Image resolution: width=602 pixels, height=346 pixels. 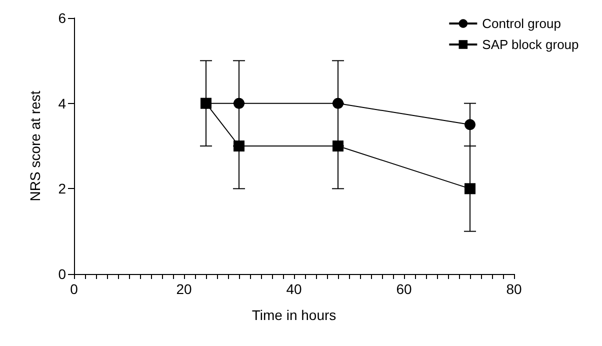 What do you see at coordinates (294, 289) in the screenshot?
I see `x-tick-label: 40` at bounding box center [294, 289].